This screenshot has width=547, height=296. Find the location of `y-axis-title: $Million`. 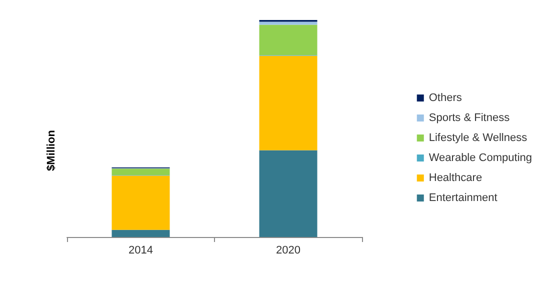

y-axis-title: $Million is located at coordinates (52, 150).